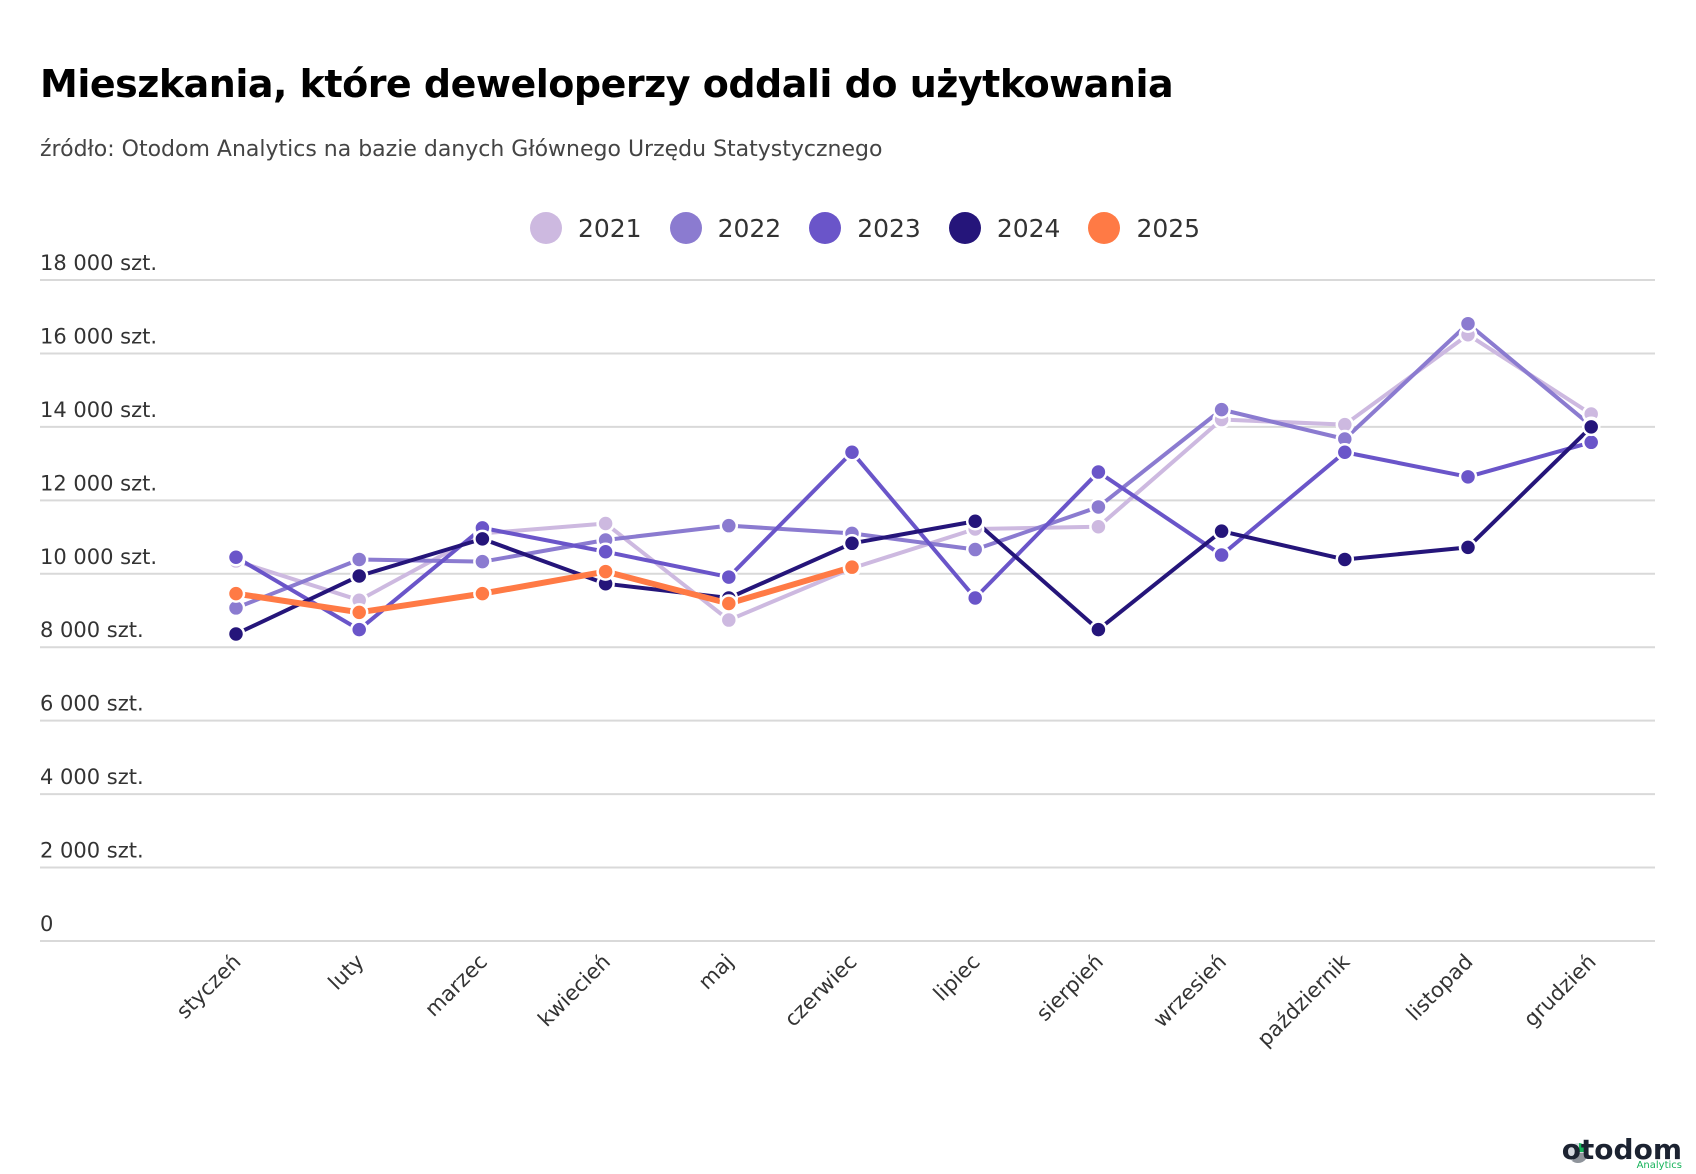 This screenshot has width=1696, height=1174. What do you see at coordinates (716, 972) in the screenshot?
I see `x-tick-label: maj` at bounding box center [716, 972].